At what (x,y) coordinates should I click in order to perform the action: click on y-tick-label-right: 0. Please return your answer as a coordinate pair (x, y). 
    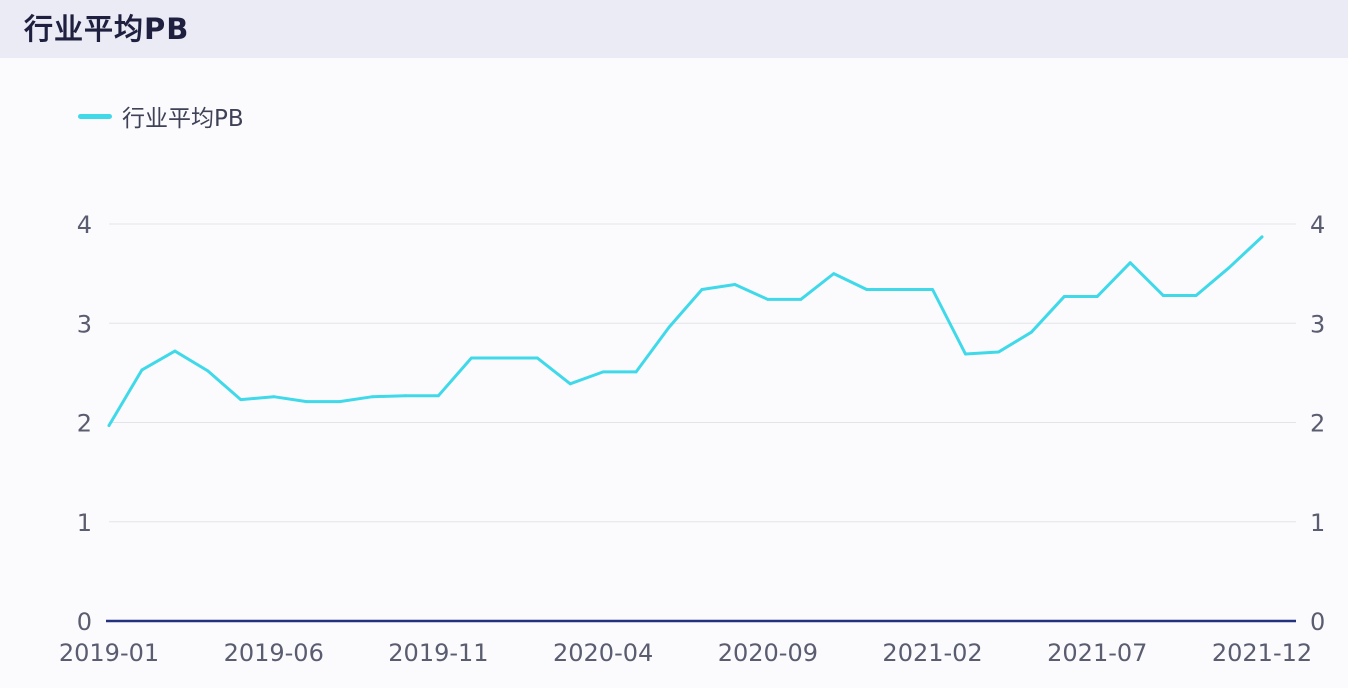
    Looking at the image, I should click on (1317, 622).